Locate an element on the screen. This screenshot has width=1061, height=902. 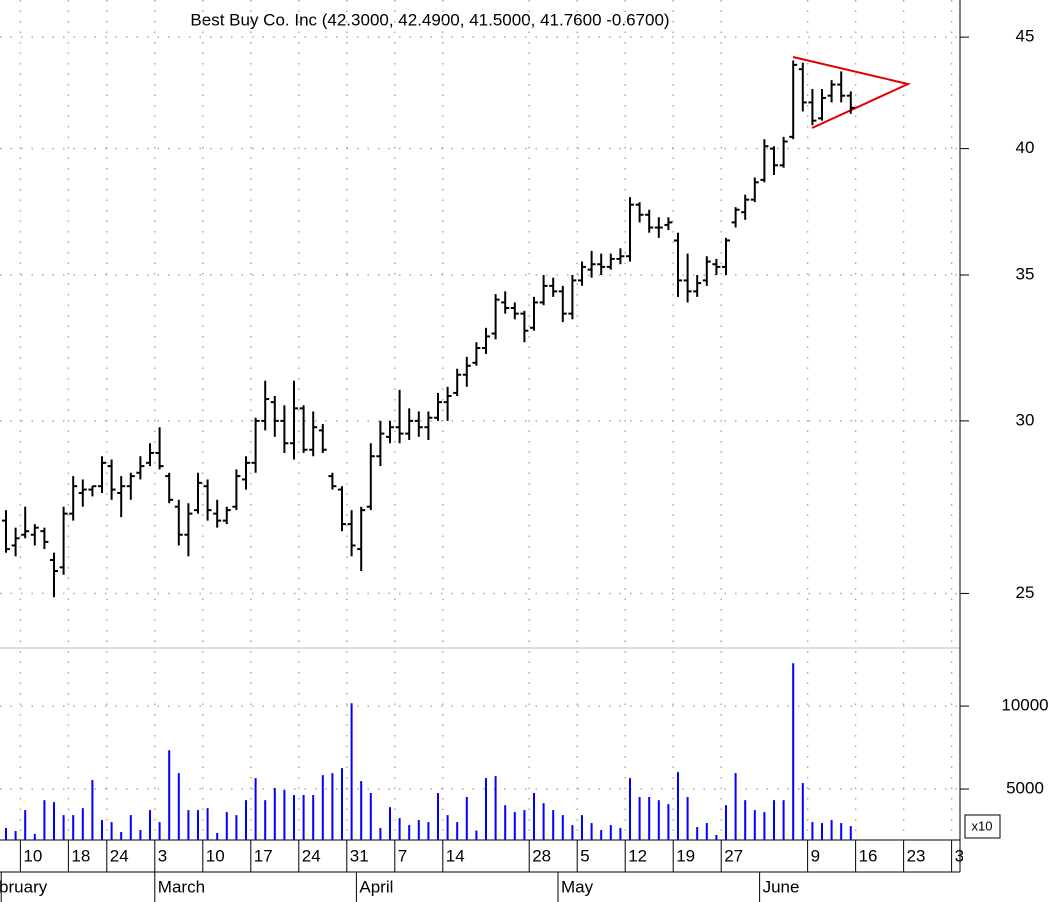
unit-box is located at coordinates (982, 826).